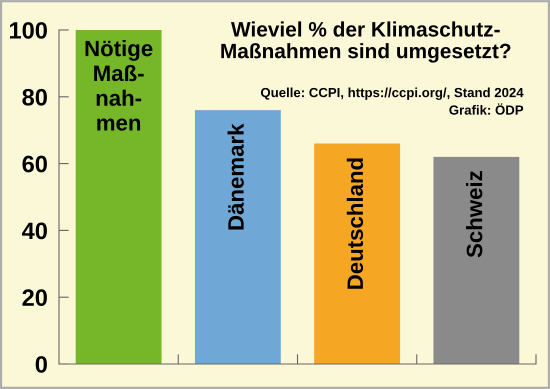 This screenshot has width=550, height=389. Describe the element at coordinates (365, 42) in the screenshot. I see `chart-title: Wieviel % der Klimaschutz- Maßnahmen sind umgesetzt?` at that location.